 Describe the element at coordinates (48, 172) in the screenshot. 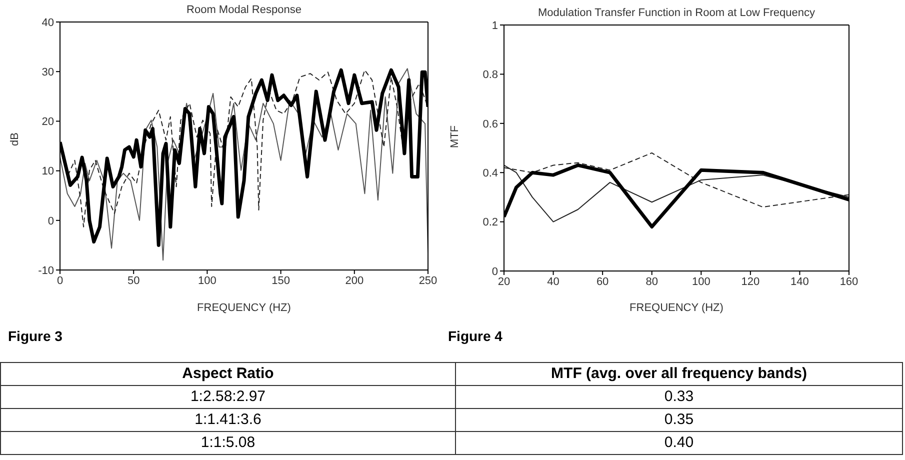

I see `y-tick-label: 10` at that location.